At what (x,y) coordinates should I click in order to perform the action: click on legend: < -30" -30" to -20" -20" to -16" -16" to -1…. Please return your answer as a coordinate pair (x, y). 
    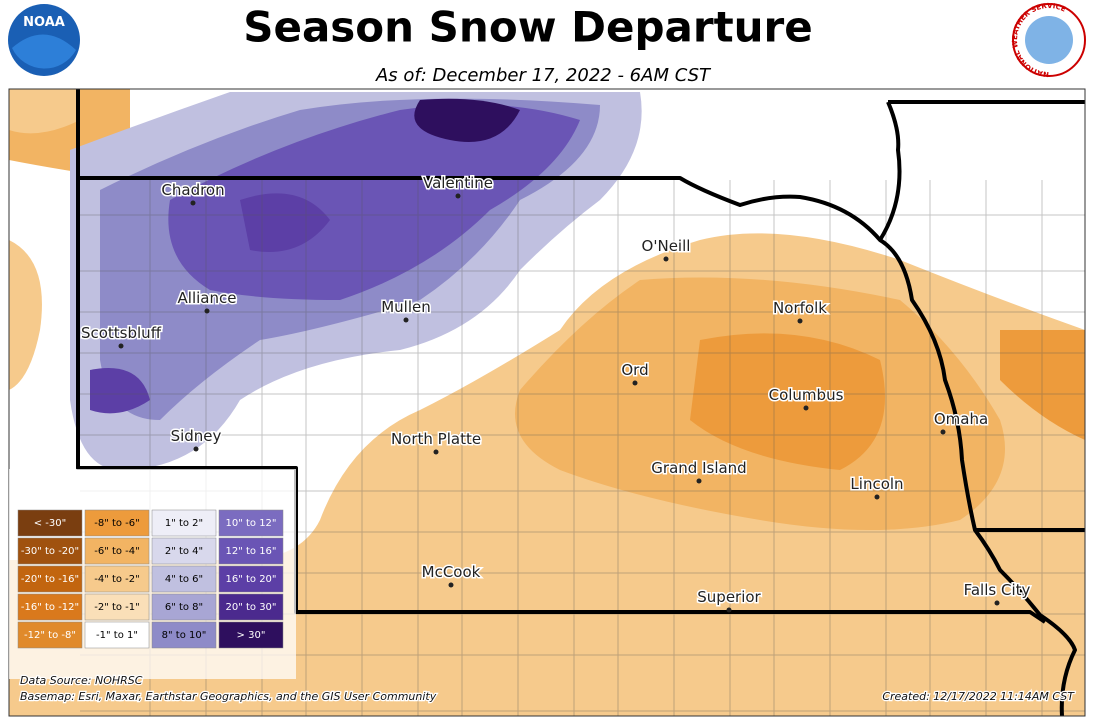
    Looking at the image, I should click on (152, 574).